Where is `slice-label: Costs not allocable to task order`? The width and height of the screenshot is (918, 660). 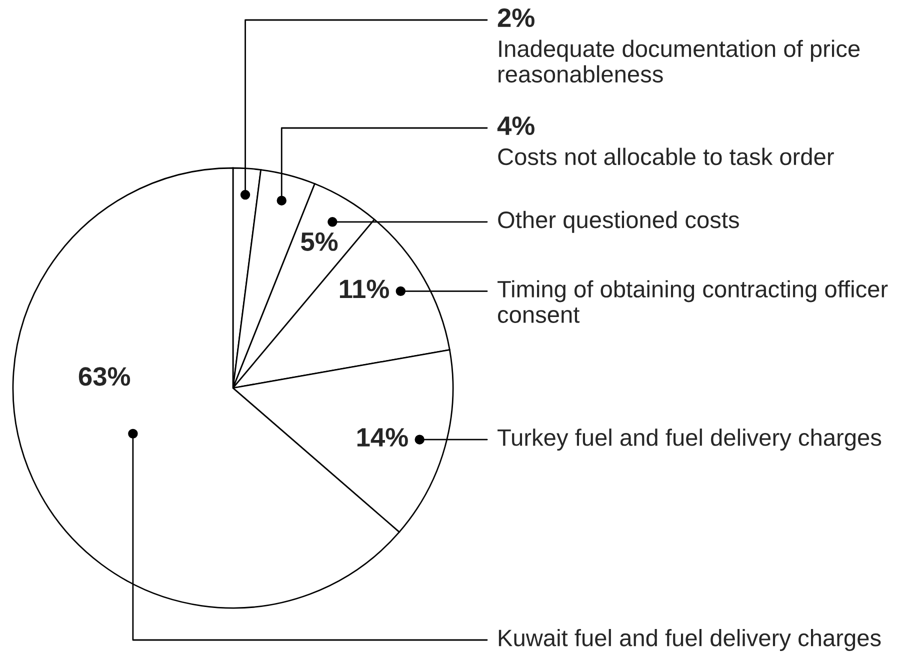
slice-label: Costs not allocable to task order is located at coordinates (666, 157).